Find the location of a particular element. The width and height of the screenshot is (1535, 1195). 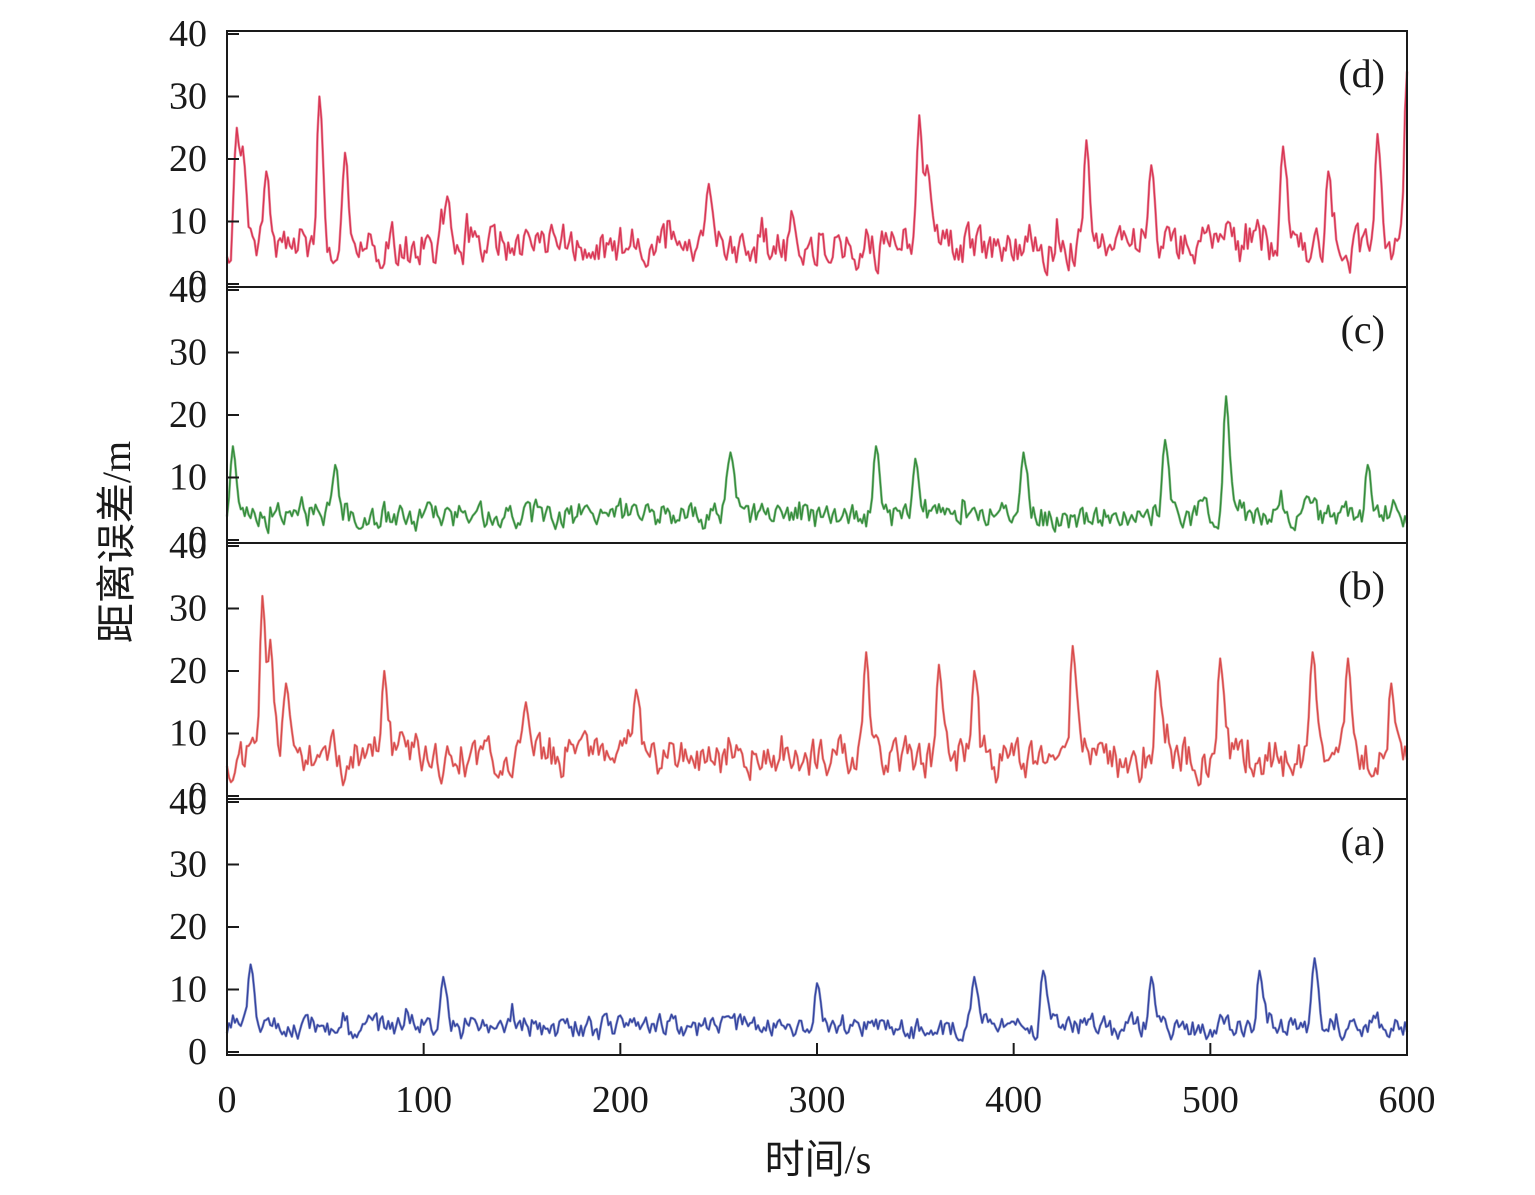

series-halo-line is located at coordinates (817, 174).